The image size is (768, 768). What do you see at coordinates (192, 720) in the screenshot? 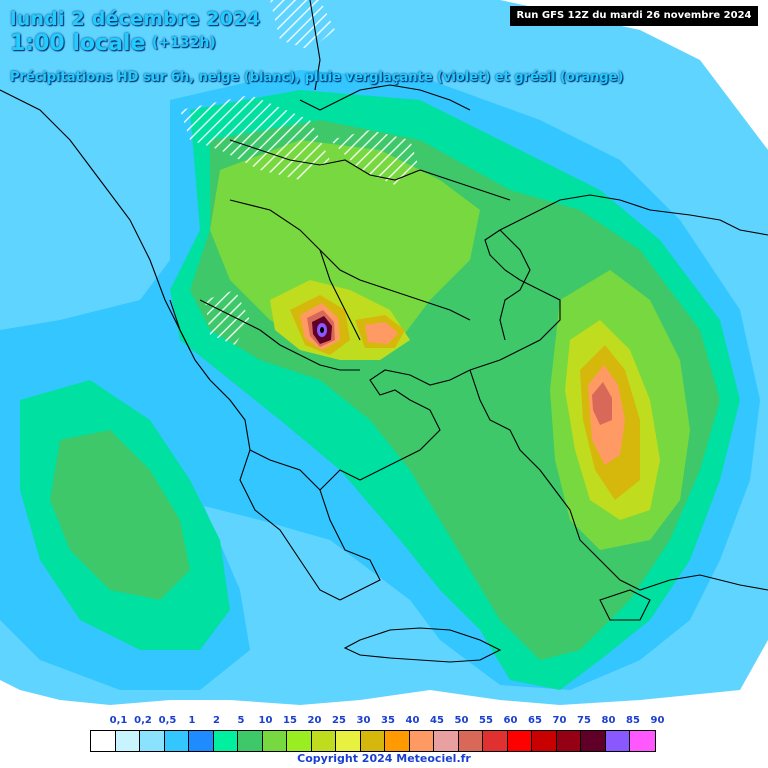
I see `legend-tick-label: 1` at bounding box center [192, 720].